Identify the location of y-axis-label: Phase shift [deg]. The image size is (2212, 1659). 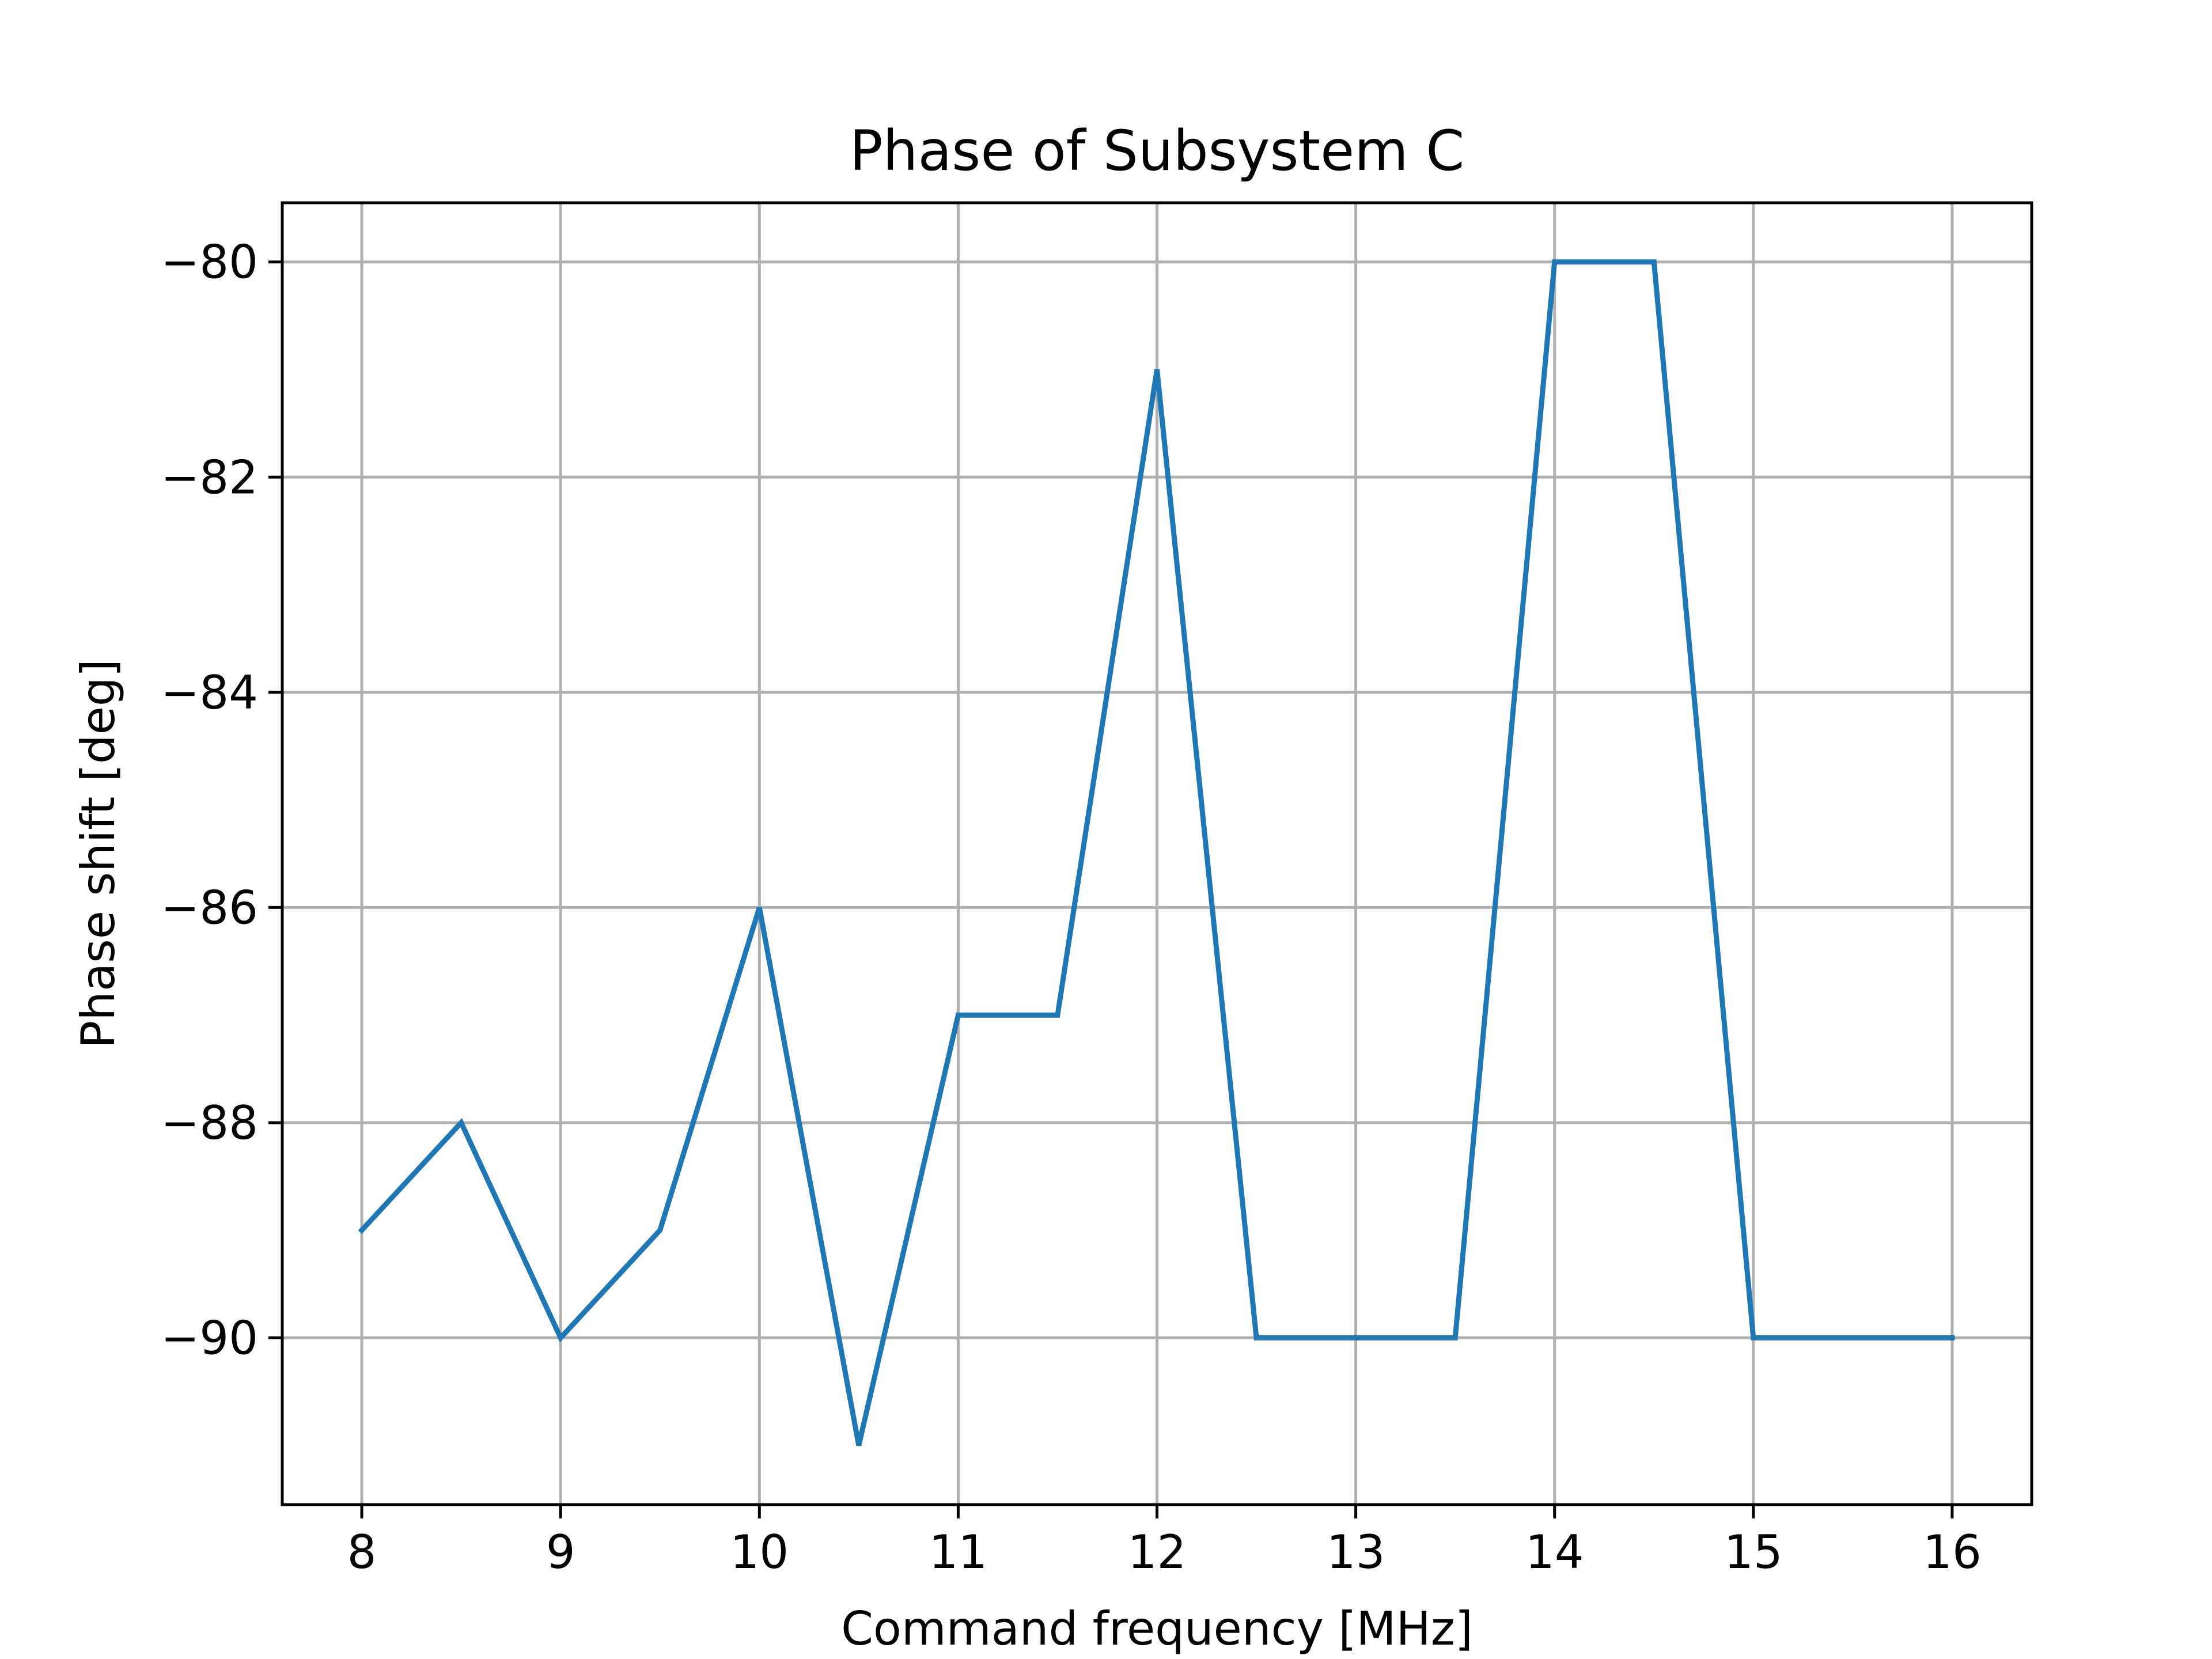
(98, 853).